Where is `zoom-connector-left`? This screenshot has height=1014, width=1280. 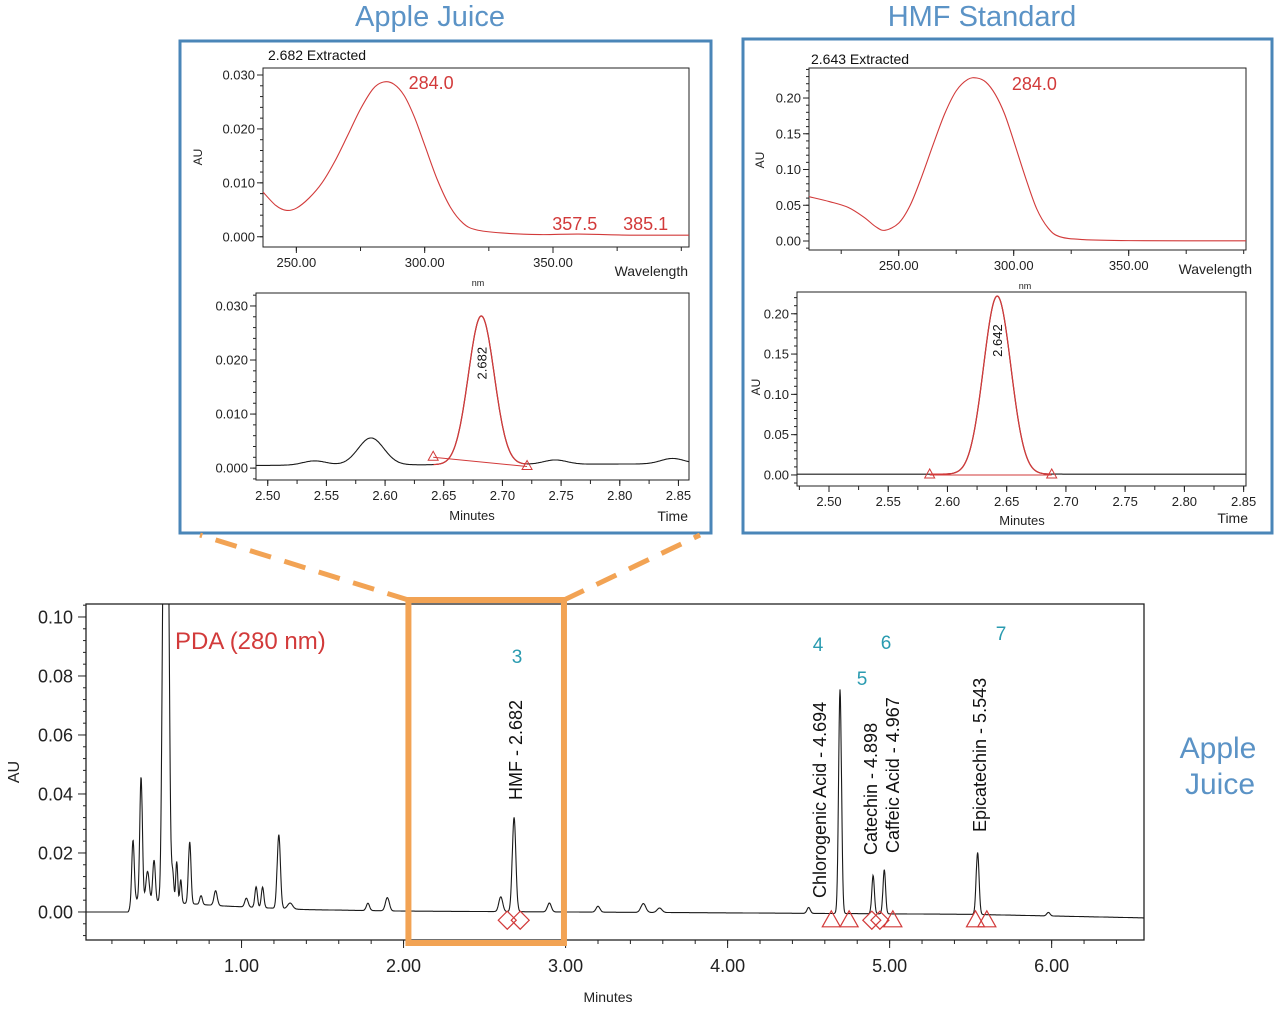 zoom-connector-left is located at coordinates (304, 567).